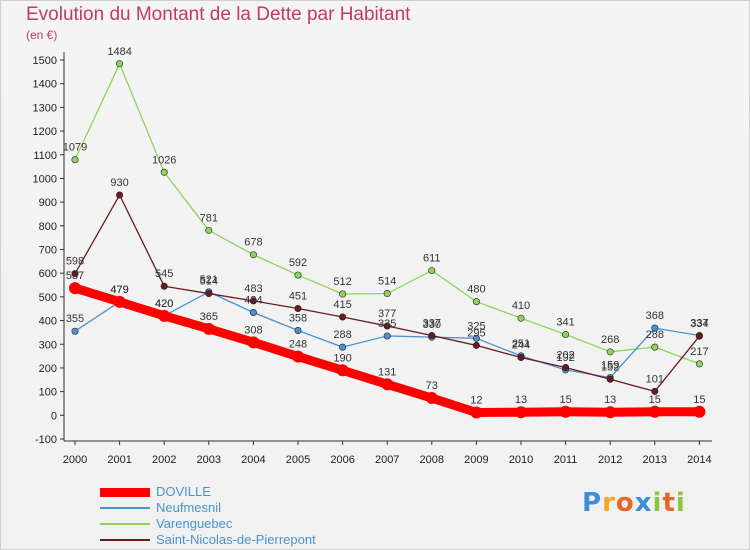 Image resolution: width=750 pixels, height=550 pixels. I want to click on data-label: 1484, so click(119, 52).